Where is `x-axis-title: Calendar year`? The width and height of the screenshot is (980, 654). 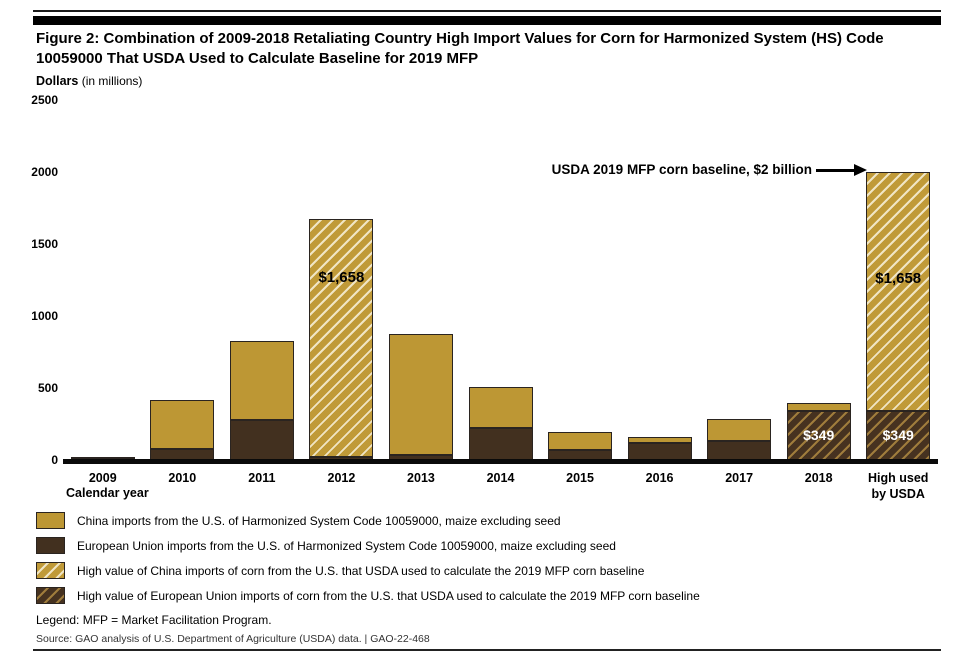
x-axis-title: Calendar year is located at coordinates (107, 493).